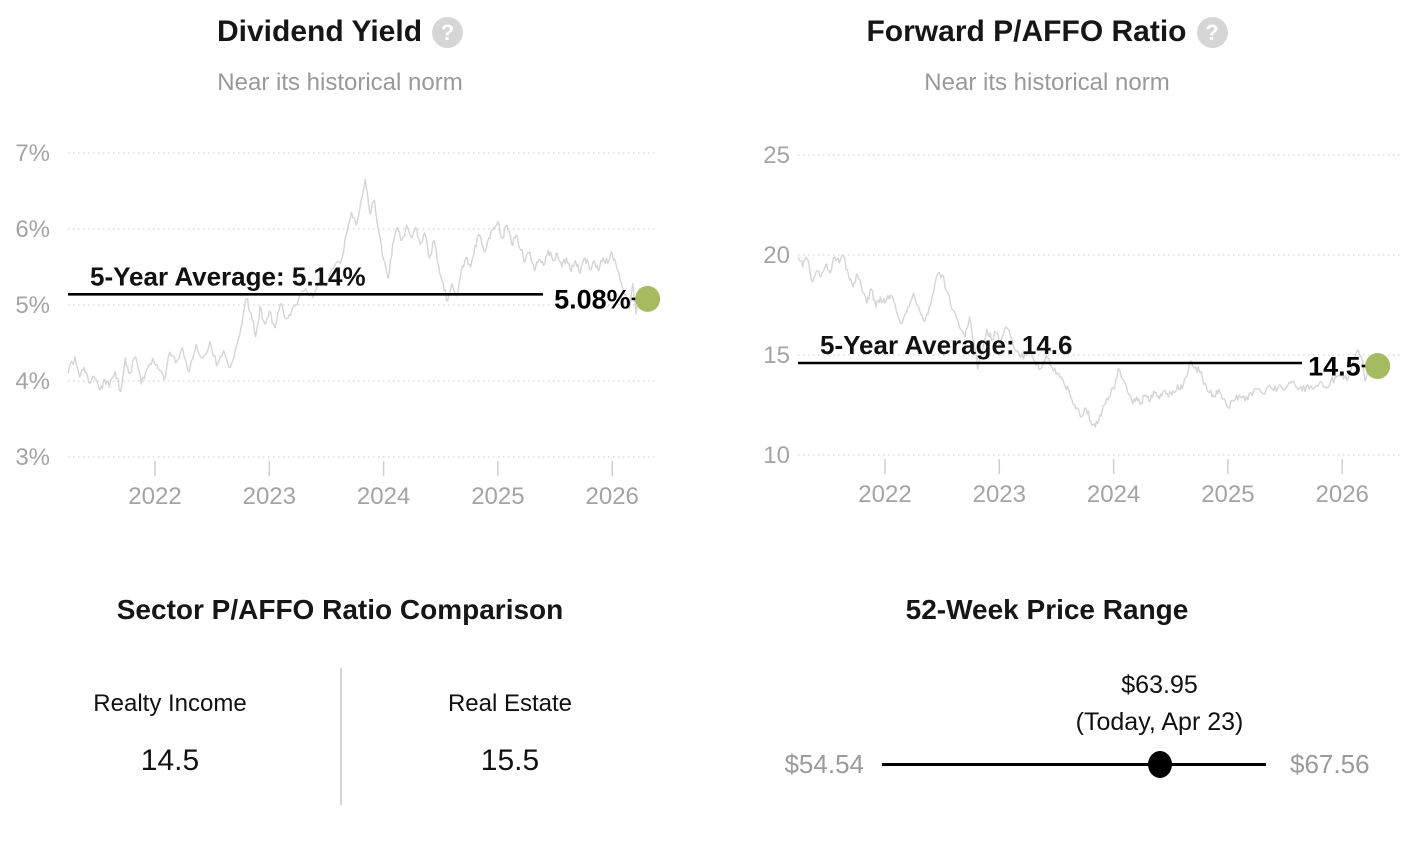 The image size is (1414, 846). What do you see at coordinates (510, 703) in the screenshot?
I see `comparison-label: Real Estate` at bounding box center [510, 703].